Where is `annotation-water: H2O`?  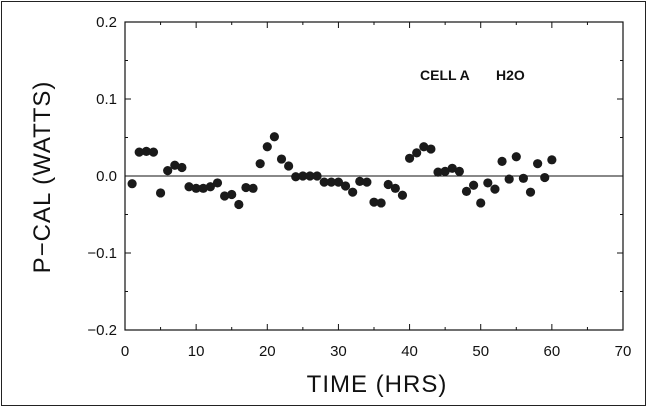 annotation-water: H2O is located at coordinates (510, 75).